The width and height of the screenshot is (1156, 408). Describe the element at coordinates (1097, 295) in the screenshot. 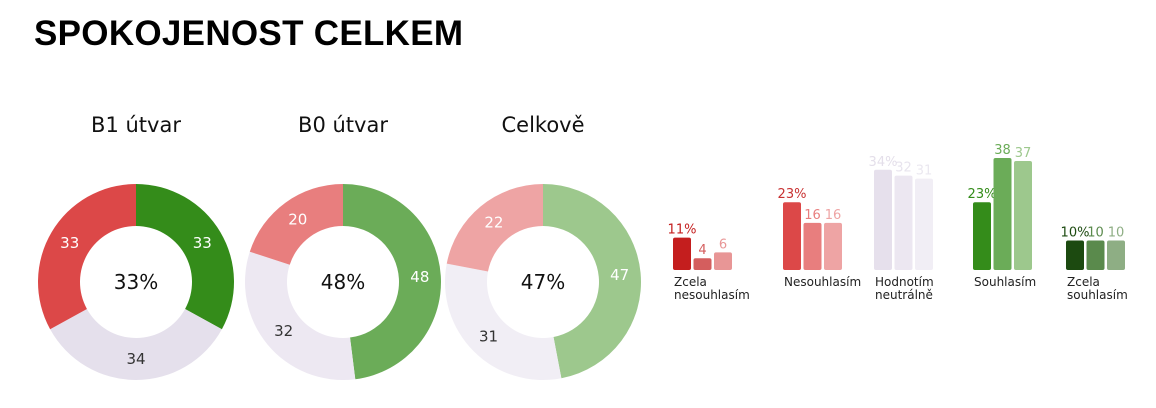

I see `group-label: souhlasím` at that location.